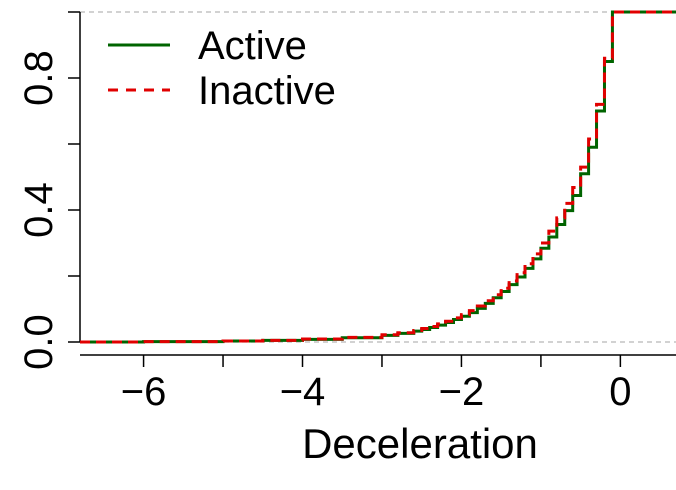 Image resolution: width=676 pixels, height=490 pixels. I want to click on x-tick-label: −4, so click(303, 392).